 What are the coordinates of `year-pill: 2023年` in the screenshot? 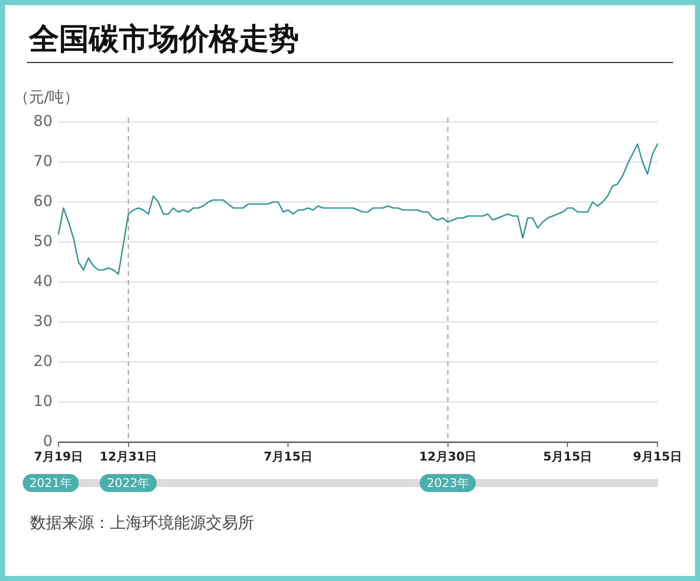 It's located at (448, 483).